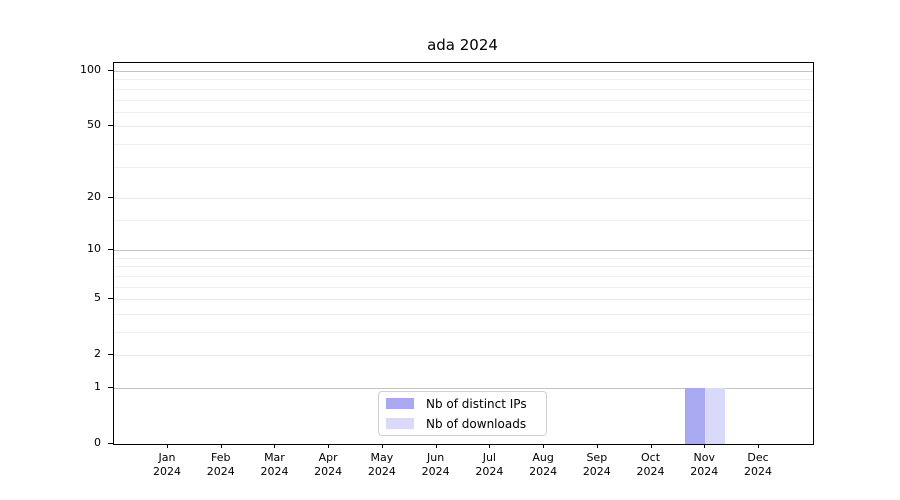 This screenshot has height=500, width=900. What do you see at coordinates (94, 249) in the screenshot?
I see `y-tick-label: 10` at bounding box center [94, 249].